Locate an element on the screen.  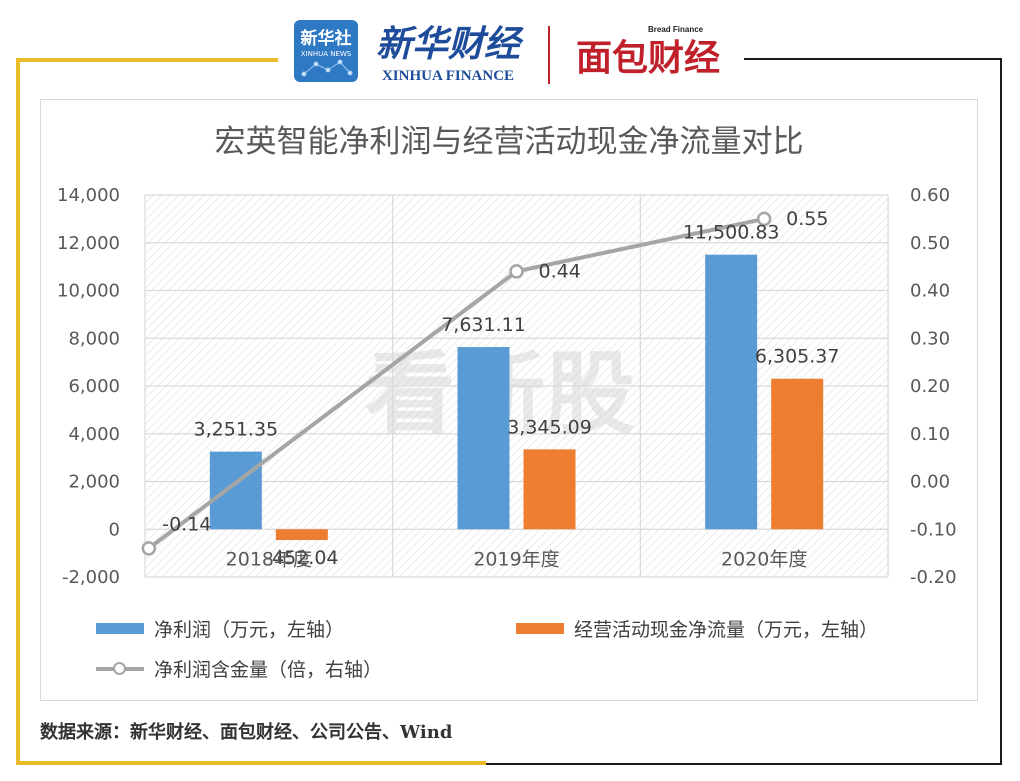
data-label-cash-flow: -452.04 is located at coordinates (301, 558).